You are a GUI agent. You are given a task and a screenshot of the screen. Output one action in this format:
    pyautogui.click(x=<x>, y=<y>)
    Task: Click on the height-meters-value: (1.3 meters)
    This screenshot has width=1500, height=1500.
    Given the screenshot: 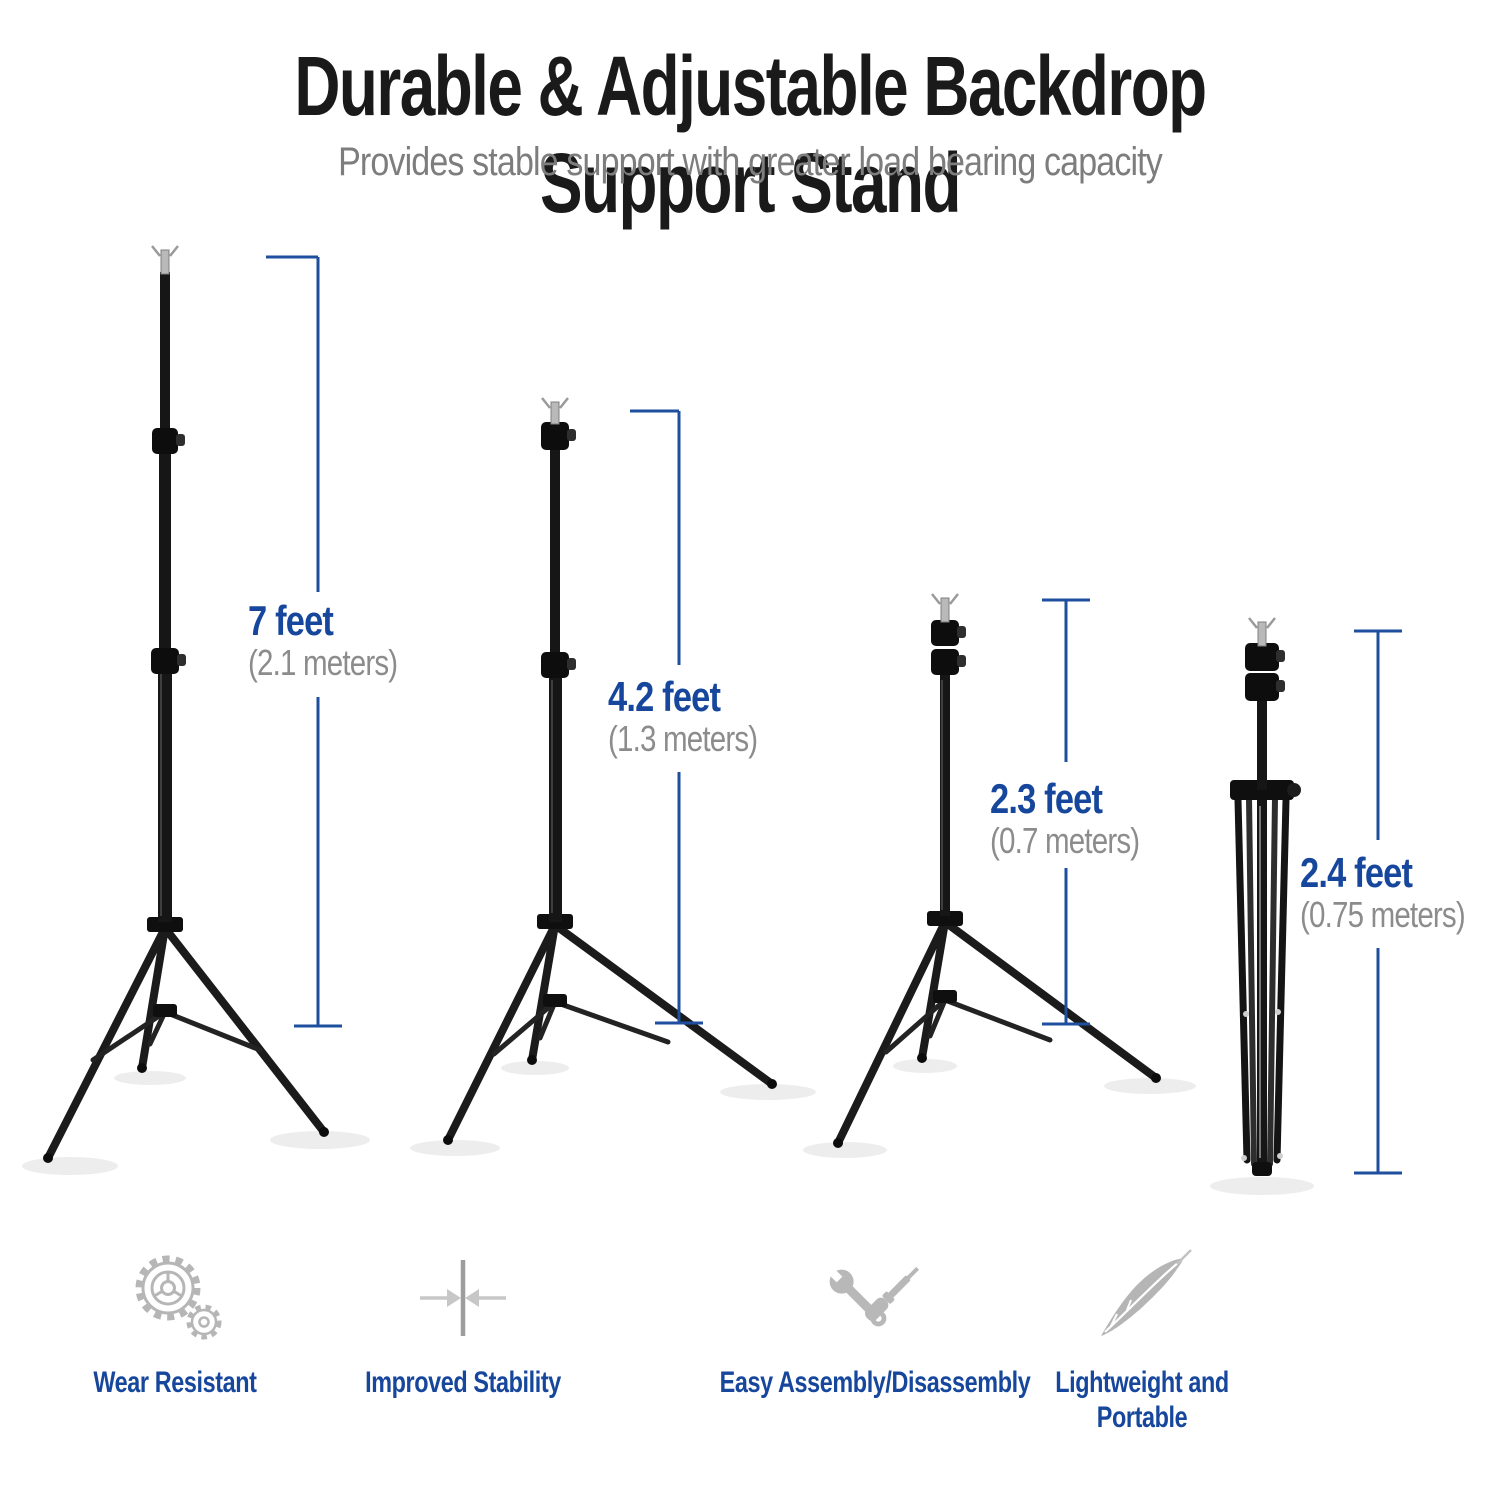 What is the action you would take?
    pyautogui.click(x=683, y=738)
    